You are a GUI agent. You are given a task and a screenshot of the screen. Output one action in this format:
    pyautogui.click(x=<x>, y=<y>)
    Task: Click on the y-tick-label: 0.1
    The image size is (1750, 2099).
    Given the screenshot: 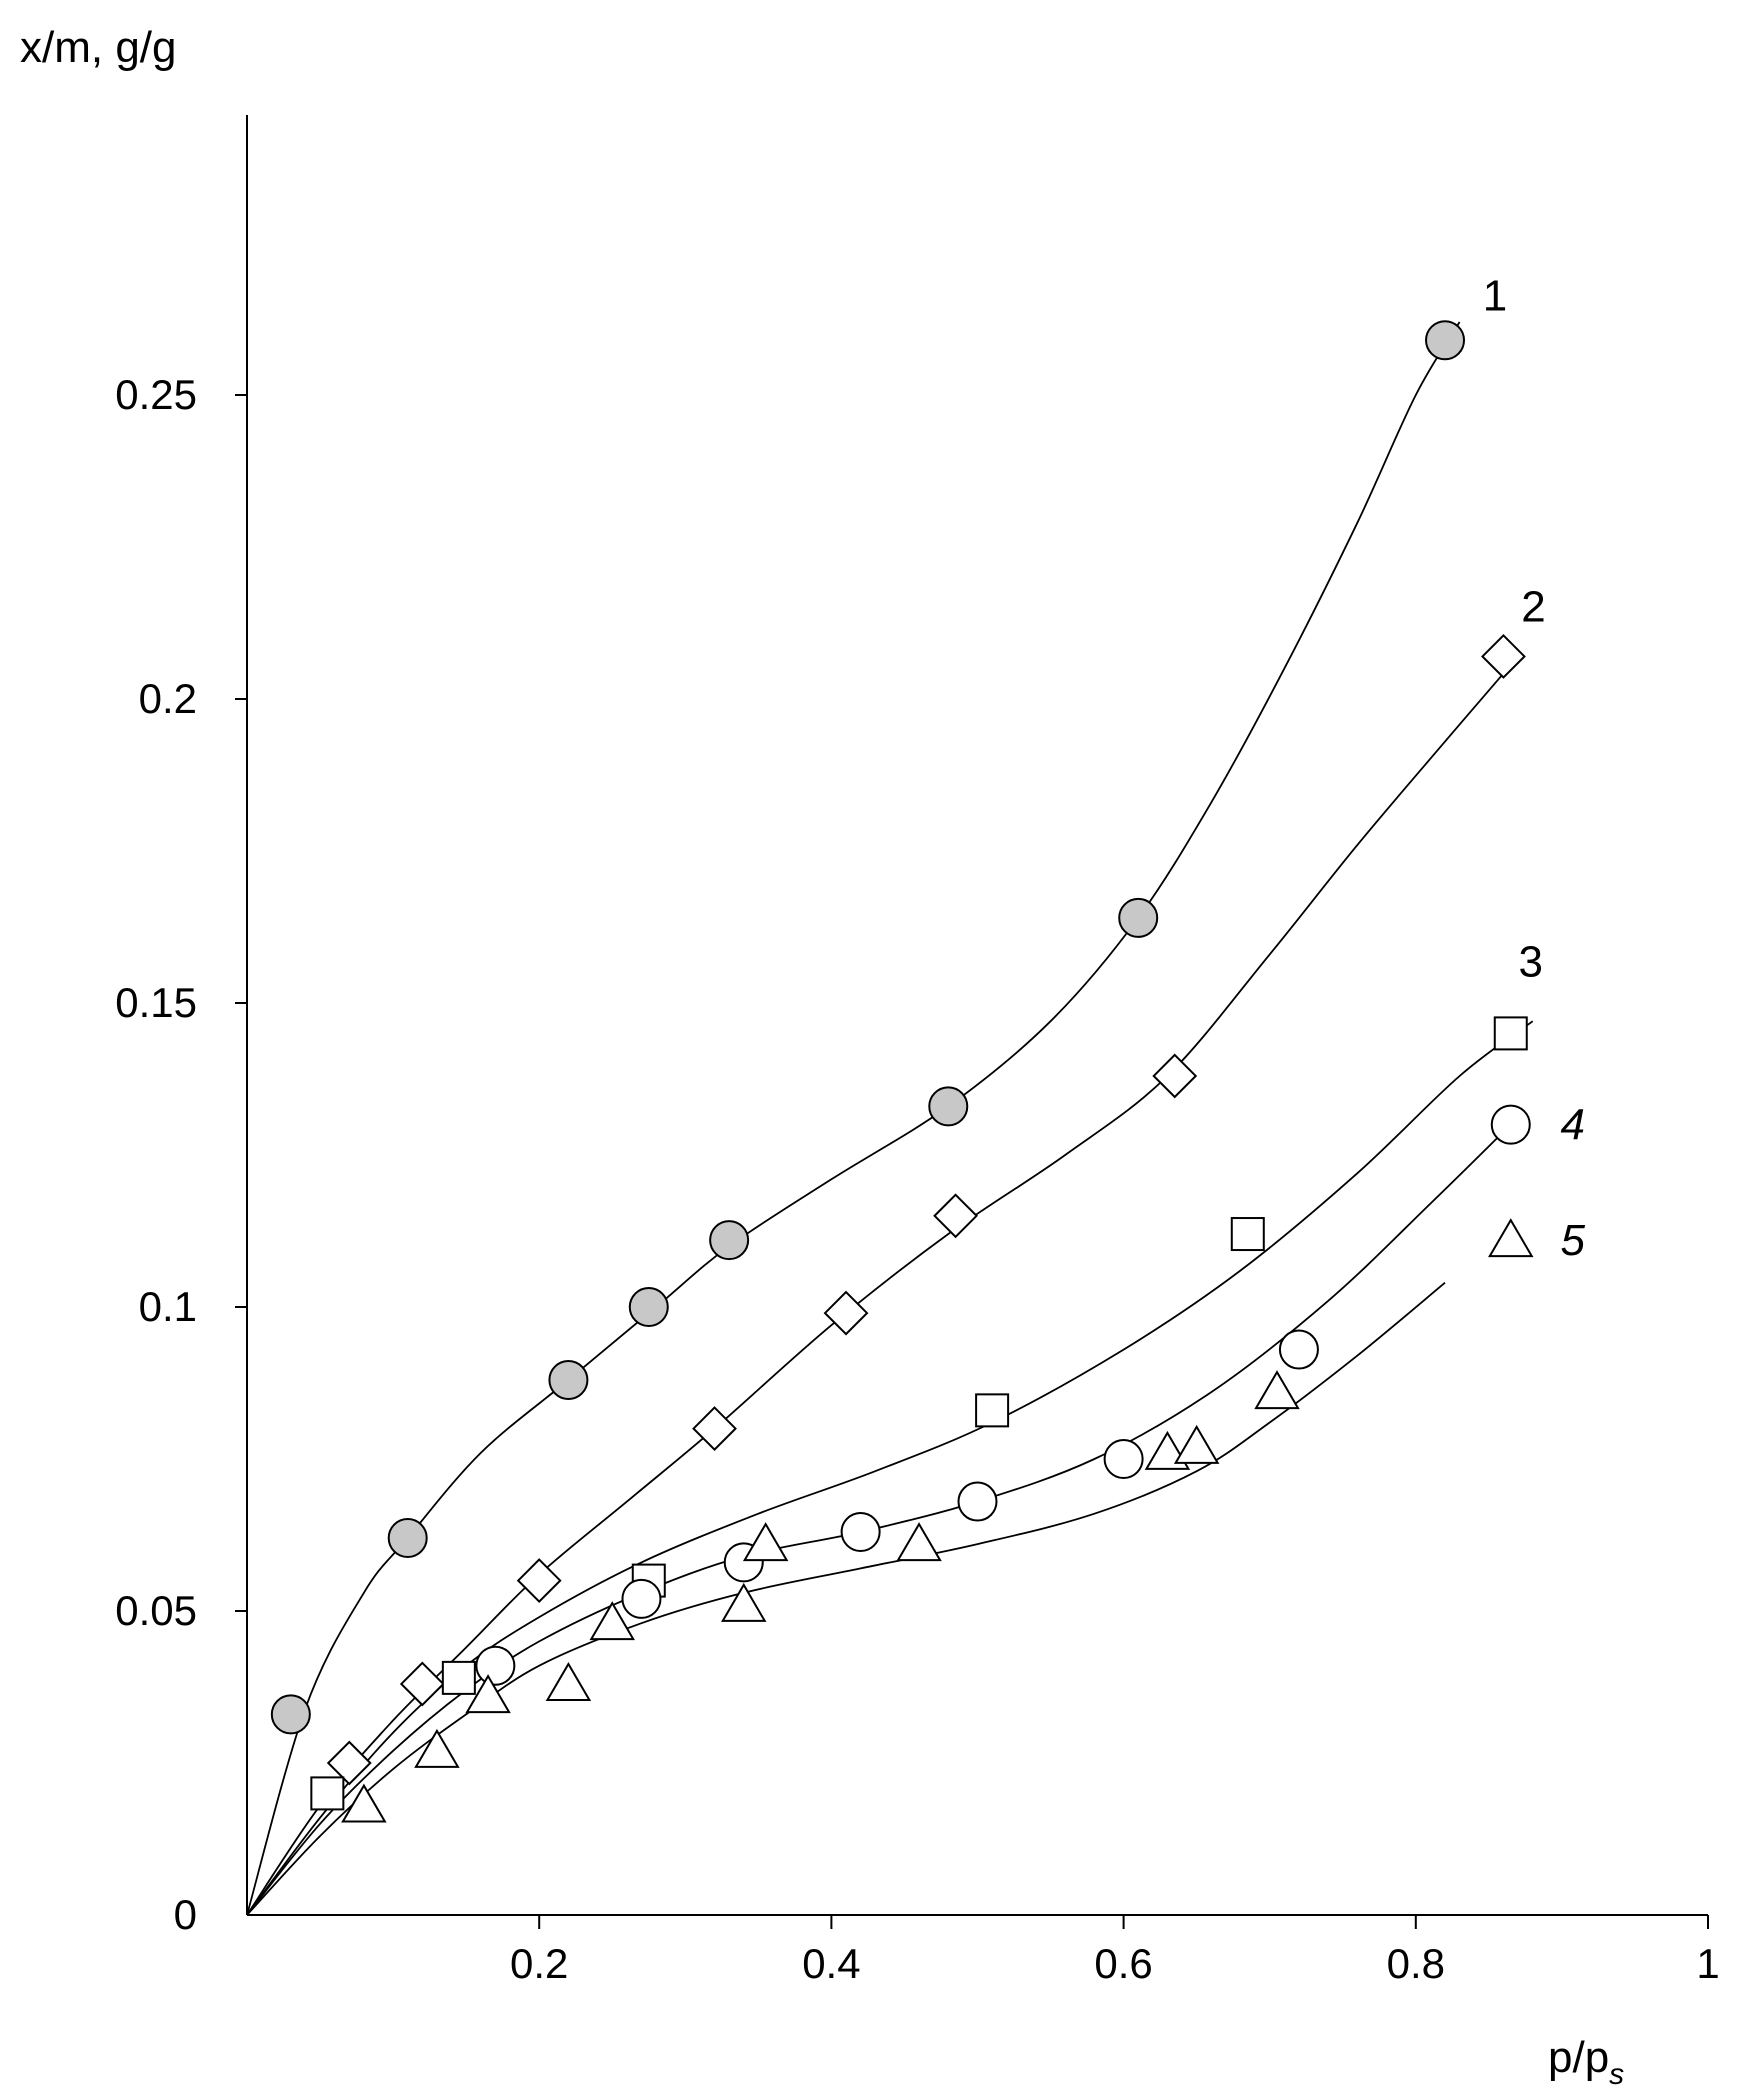 What is the action you would take?
    pyautogui.click(x=168, y=1306)
    